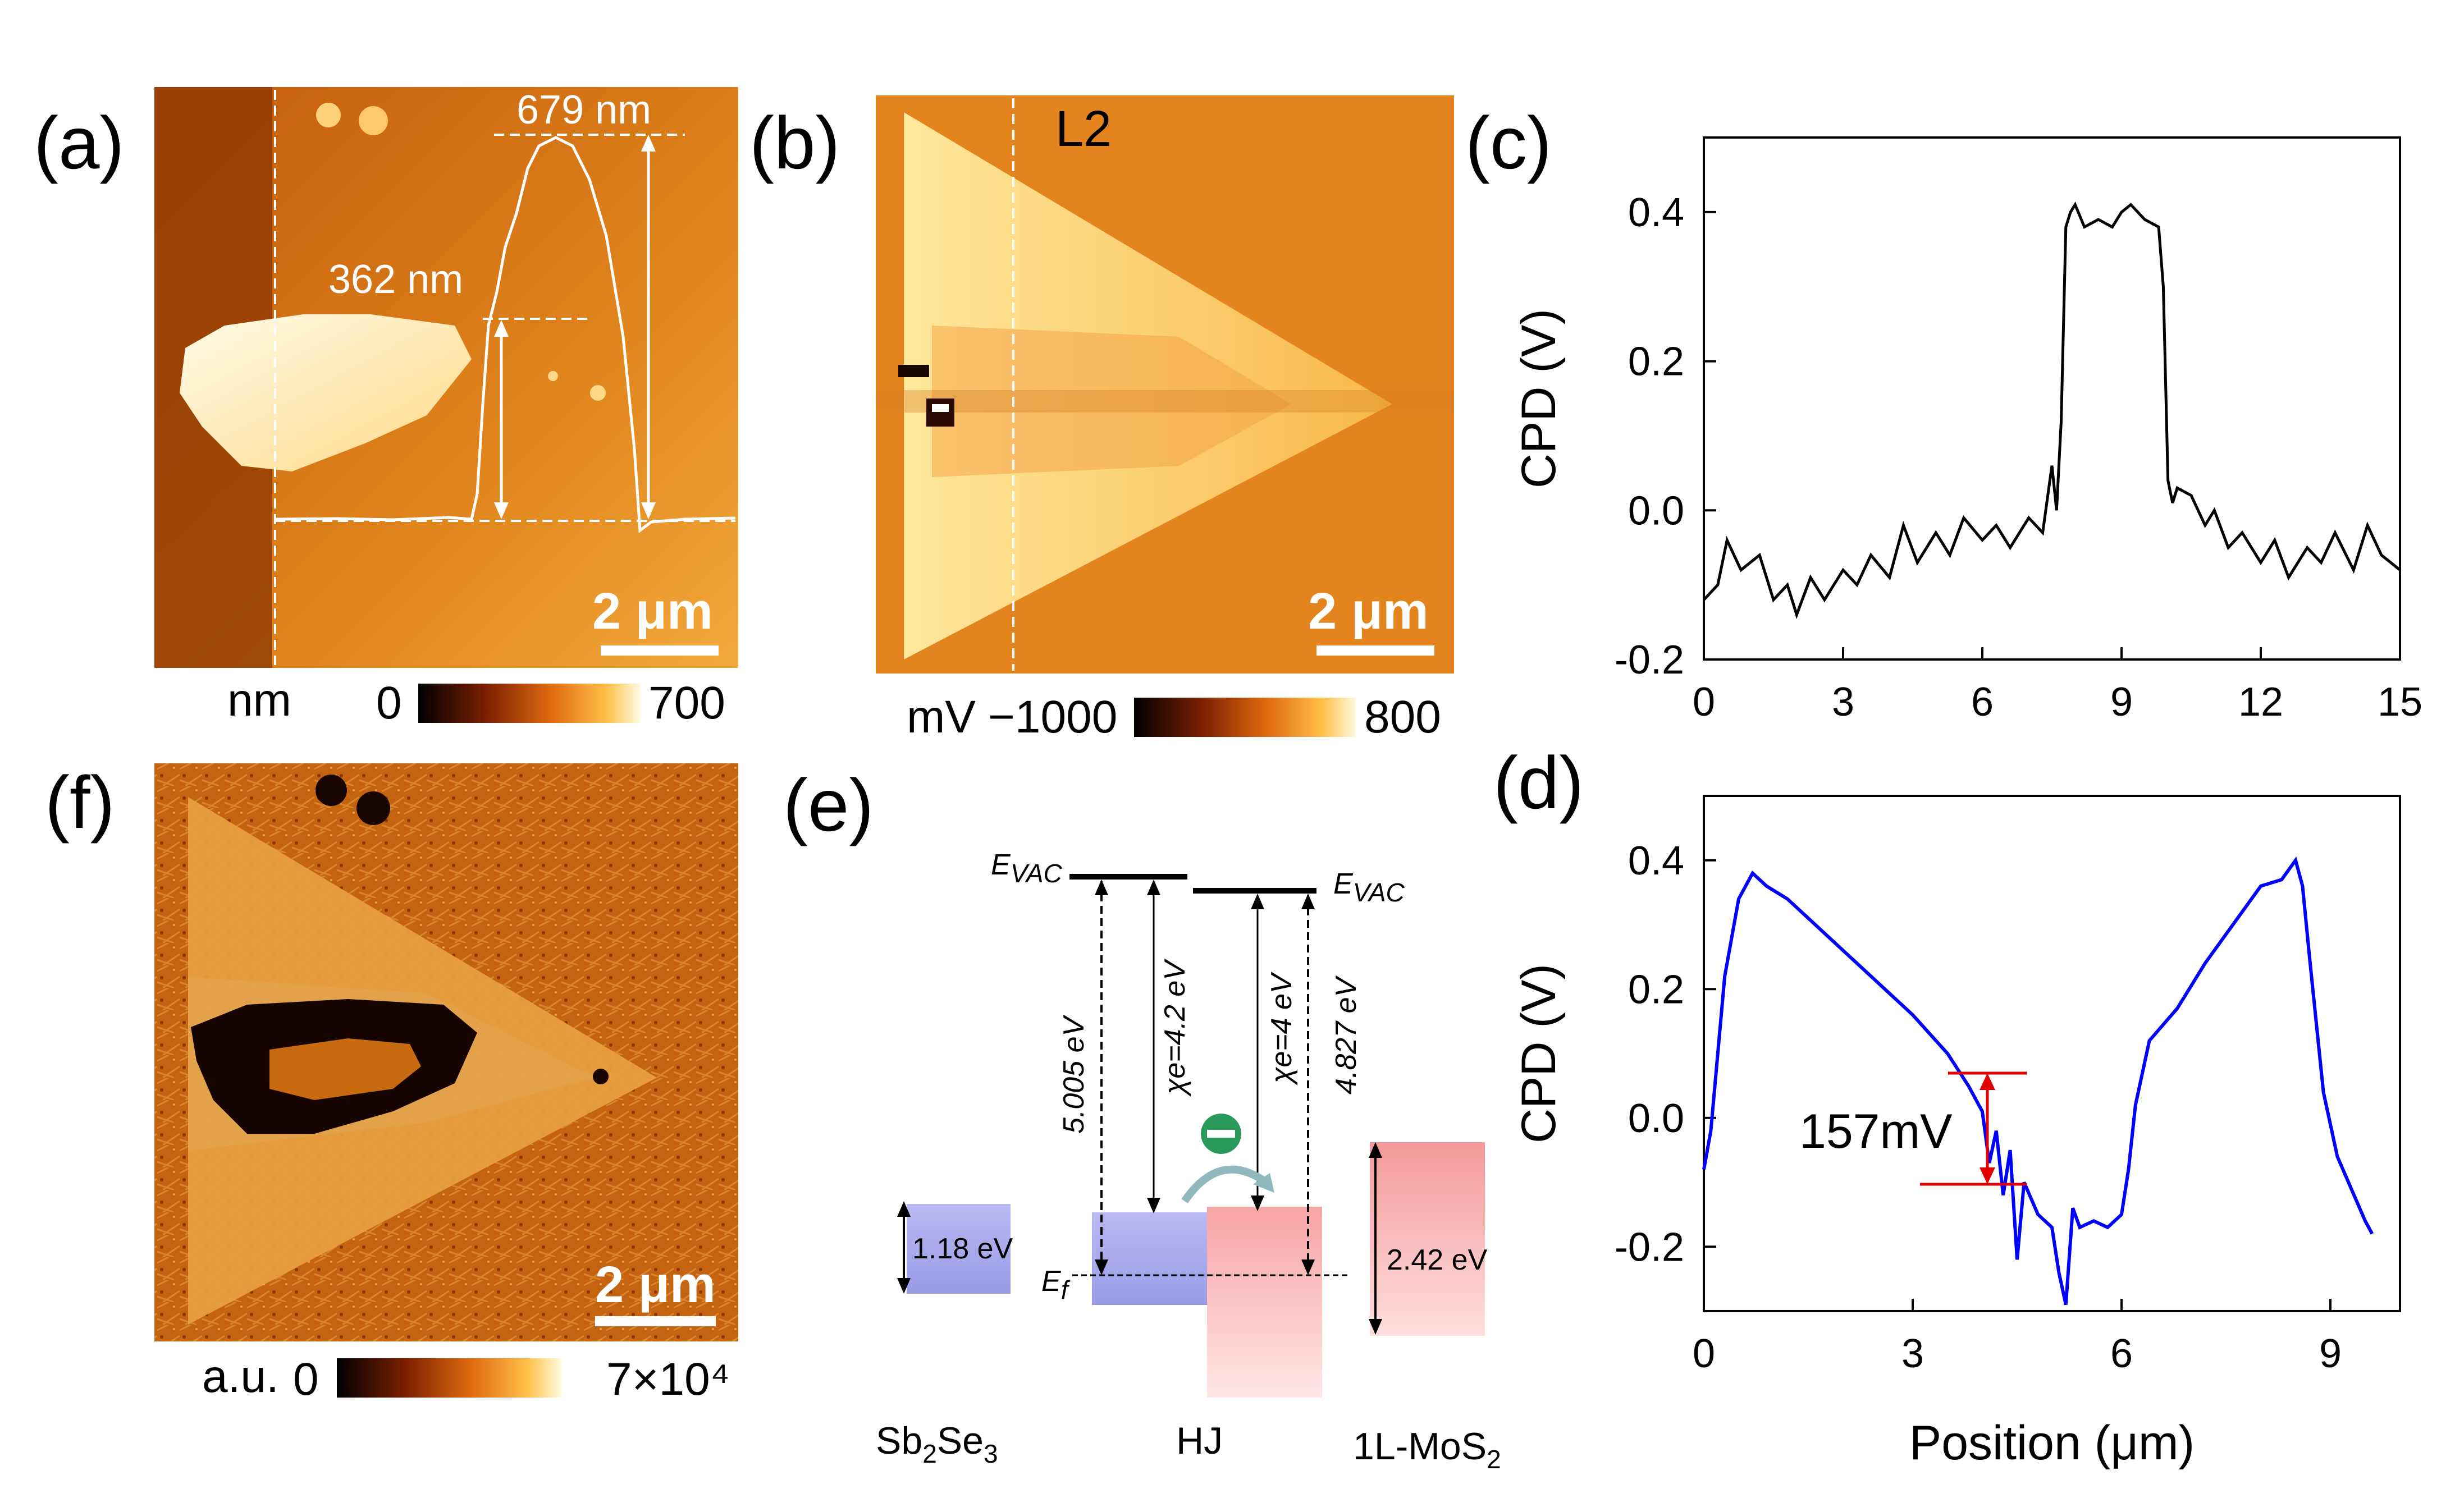 The height and width of the screenshot is (1507, 2464). Describe the element at coordinates (2017, 1337) in the screenshot. I see `x-ticks: 0 3 6 9` at that location.